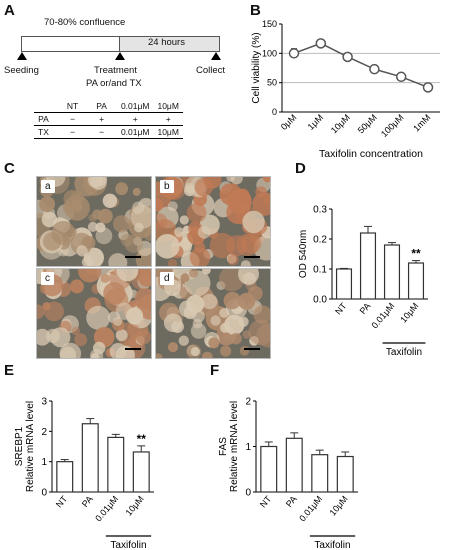 The height and width of the screenshot is (550, 452). I want to click on seeding-label: Seeding, so click(21, 70).